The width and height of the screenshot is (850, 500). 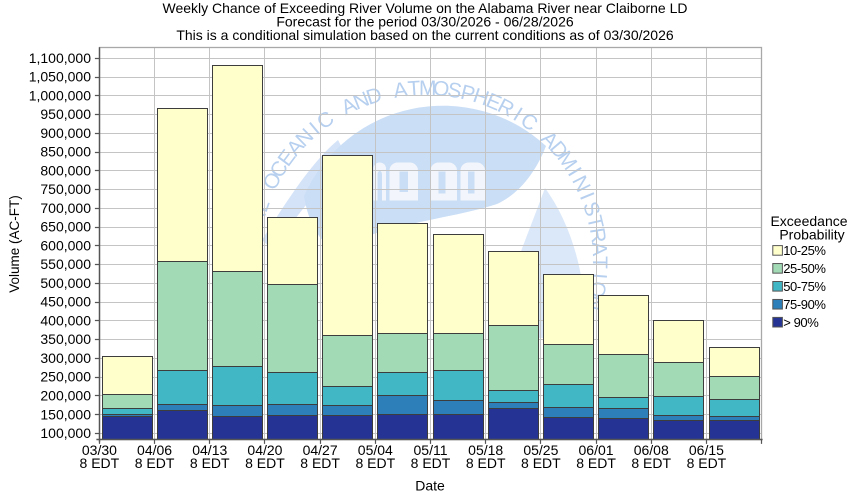 What do you see at coordinates (65, 283) in the screenshot?
I see `svg-text: 500,000` at bounding box center [65, 283].